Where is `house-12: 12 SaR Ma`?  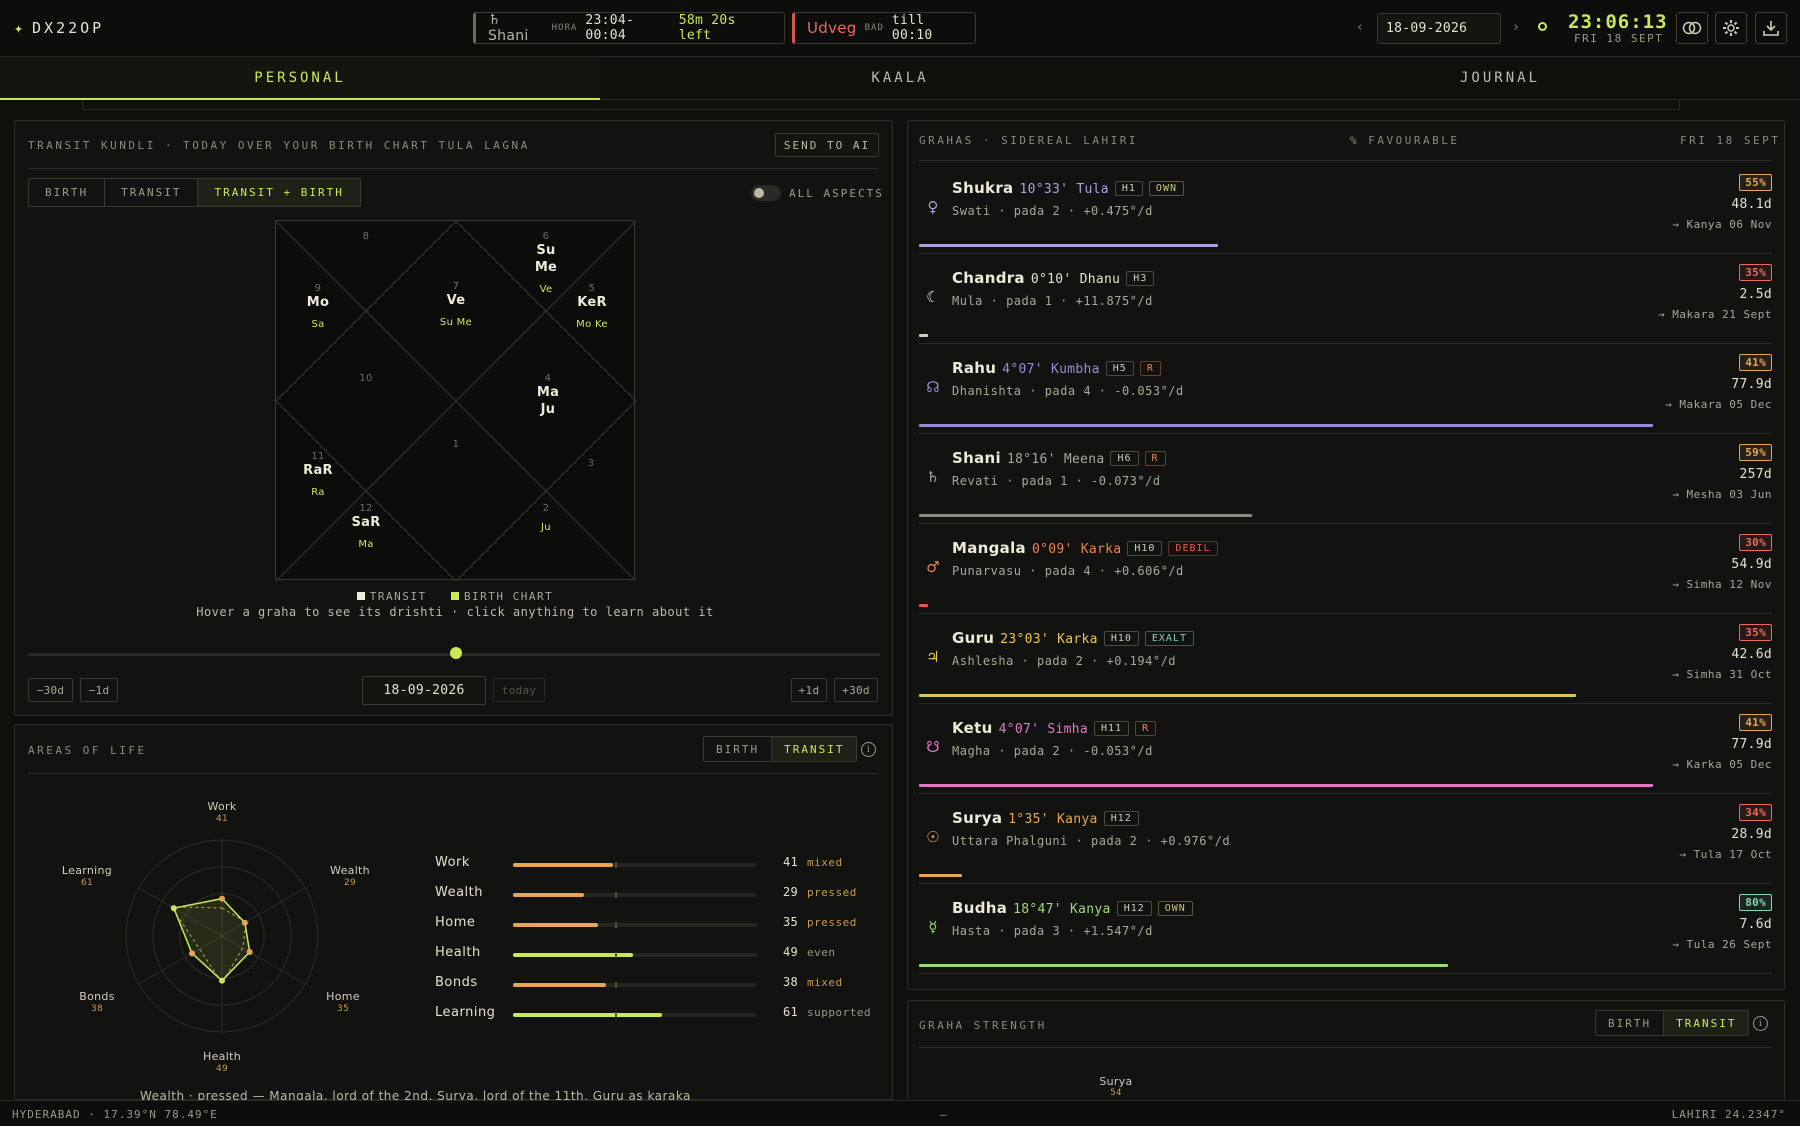
house-12: 12 SaR Ma is located at coordinates (365, 526).